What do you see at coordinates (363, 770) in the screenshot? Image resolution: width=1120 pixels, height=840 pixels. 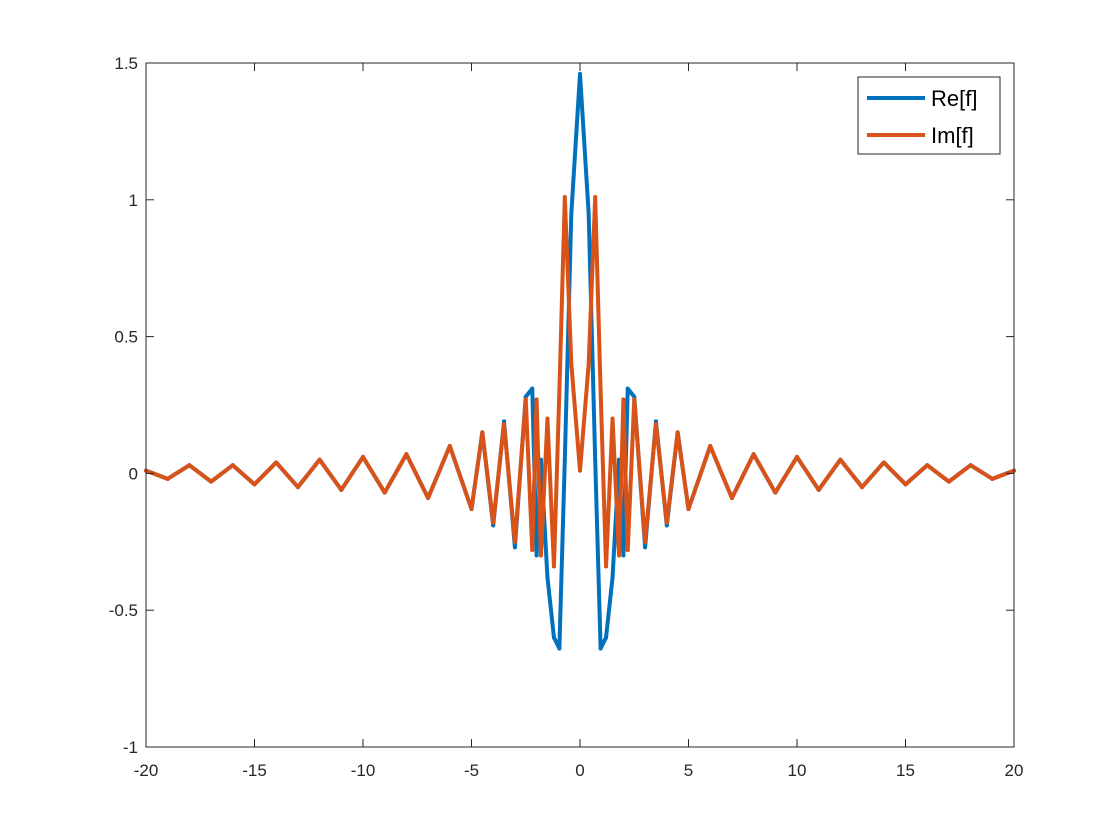 I see `x-tick-label: -10` at bounding box center [363, 770].